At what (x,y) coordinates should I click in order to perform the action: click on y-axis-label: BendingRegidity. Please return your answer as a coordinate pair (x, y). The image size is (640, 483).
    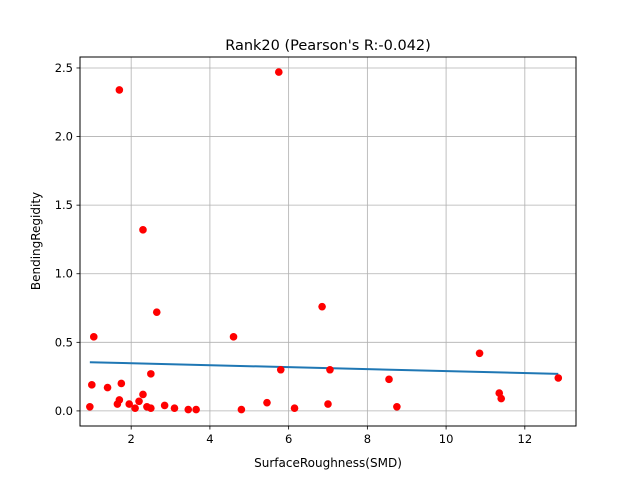
    Looking at the image, I should click on (36, 241).